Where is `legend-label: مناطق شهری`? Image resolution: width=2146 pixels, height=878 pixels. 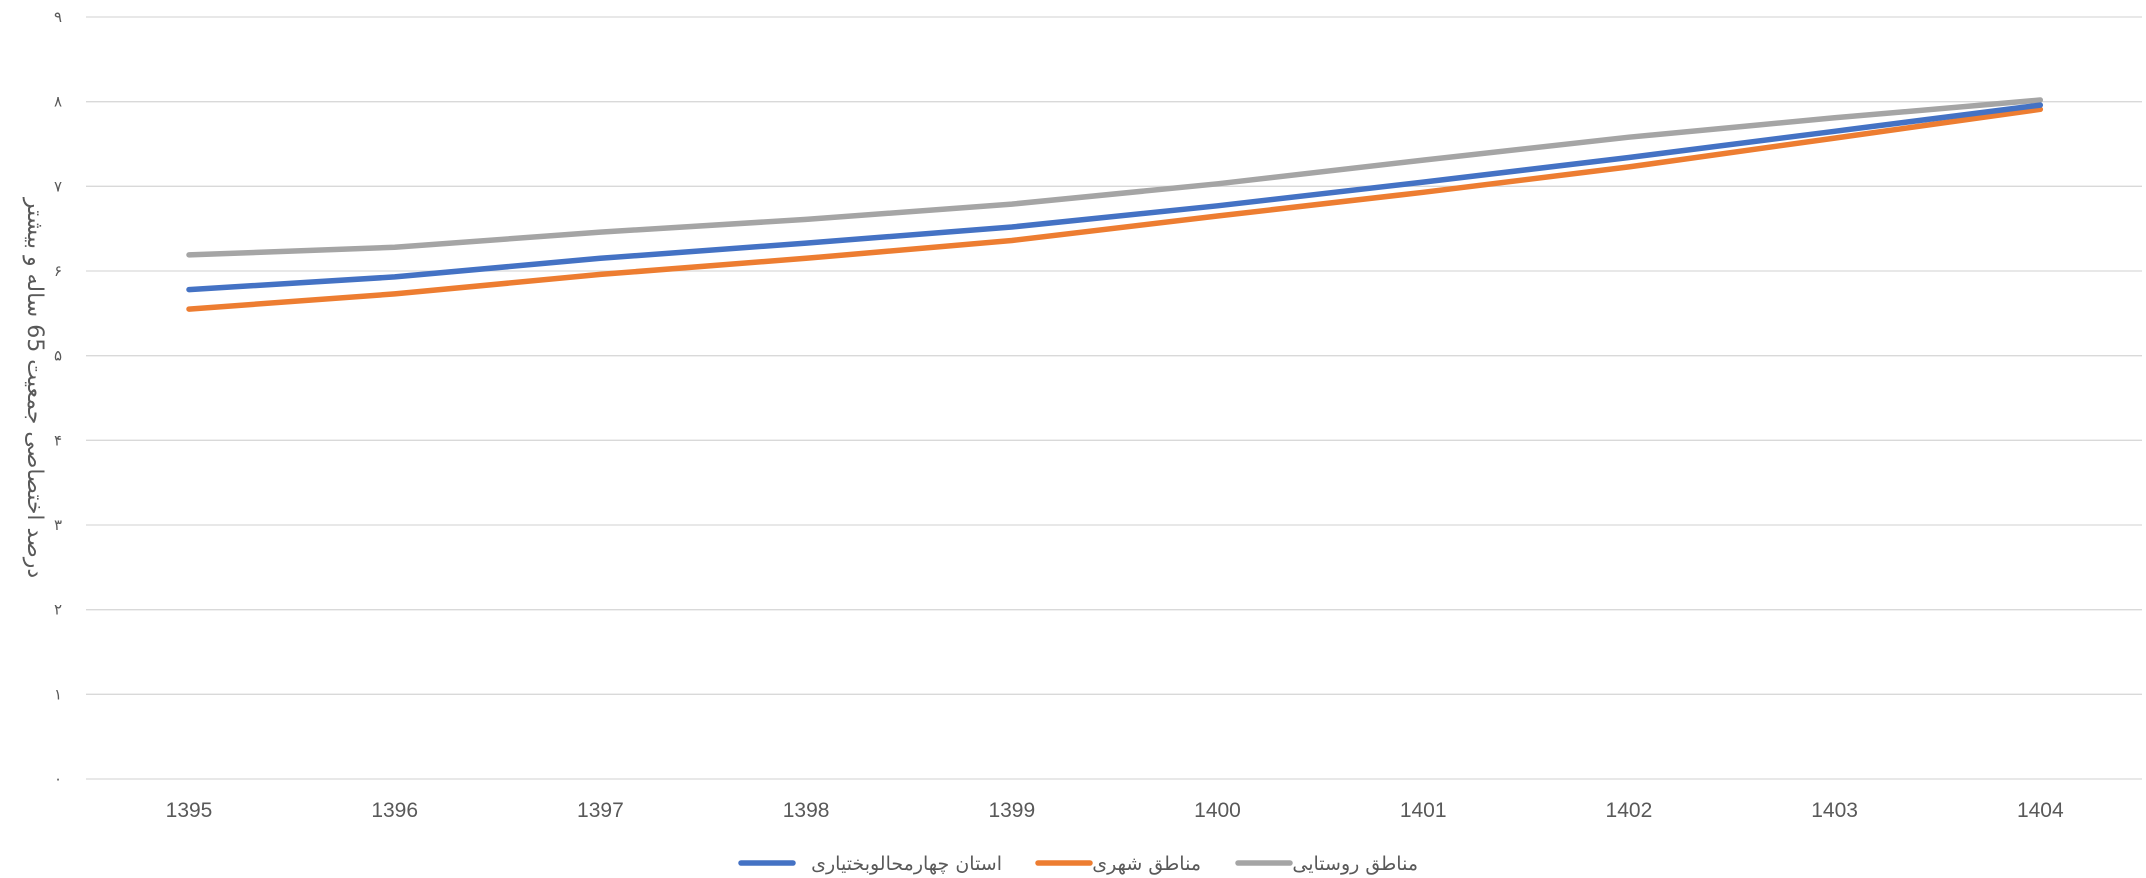 legend-label: مناطق شهری is located at coordinates (1146, 864).